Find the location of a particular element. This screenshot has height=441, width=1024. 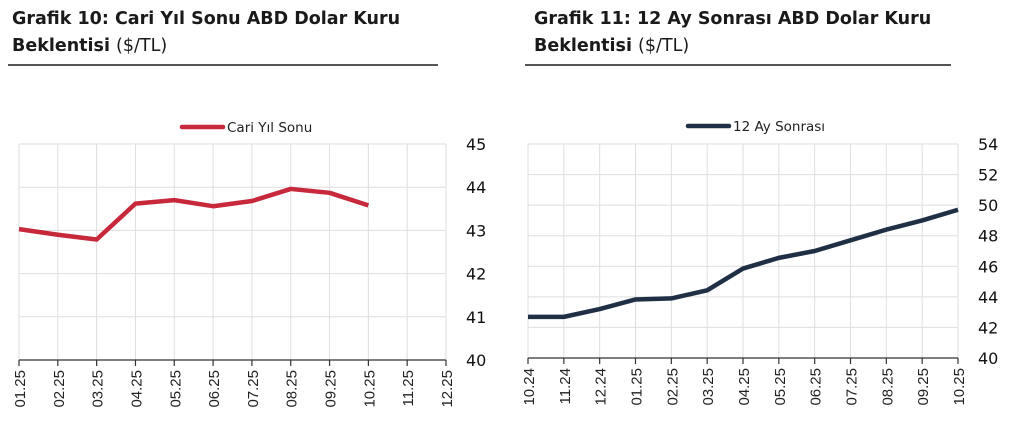

chart-title-2-unit: ($/TL) is located at coordinates (664, 46).